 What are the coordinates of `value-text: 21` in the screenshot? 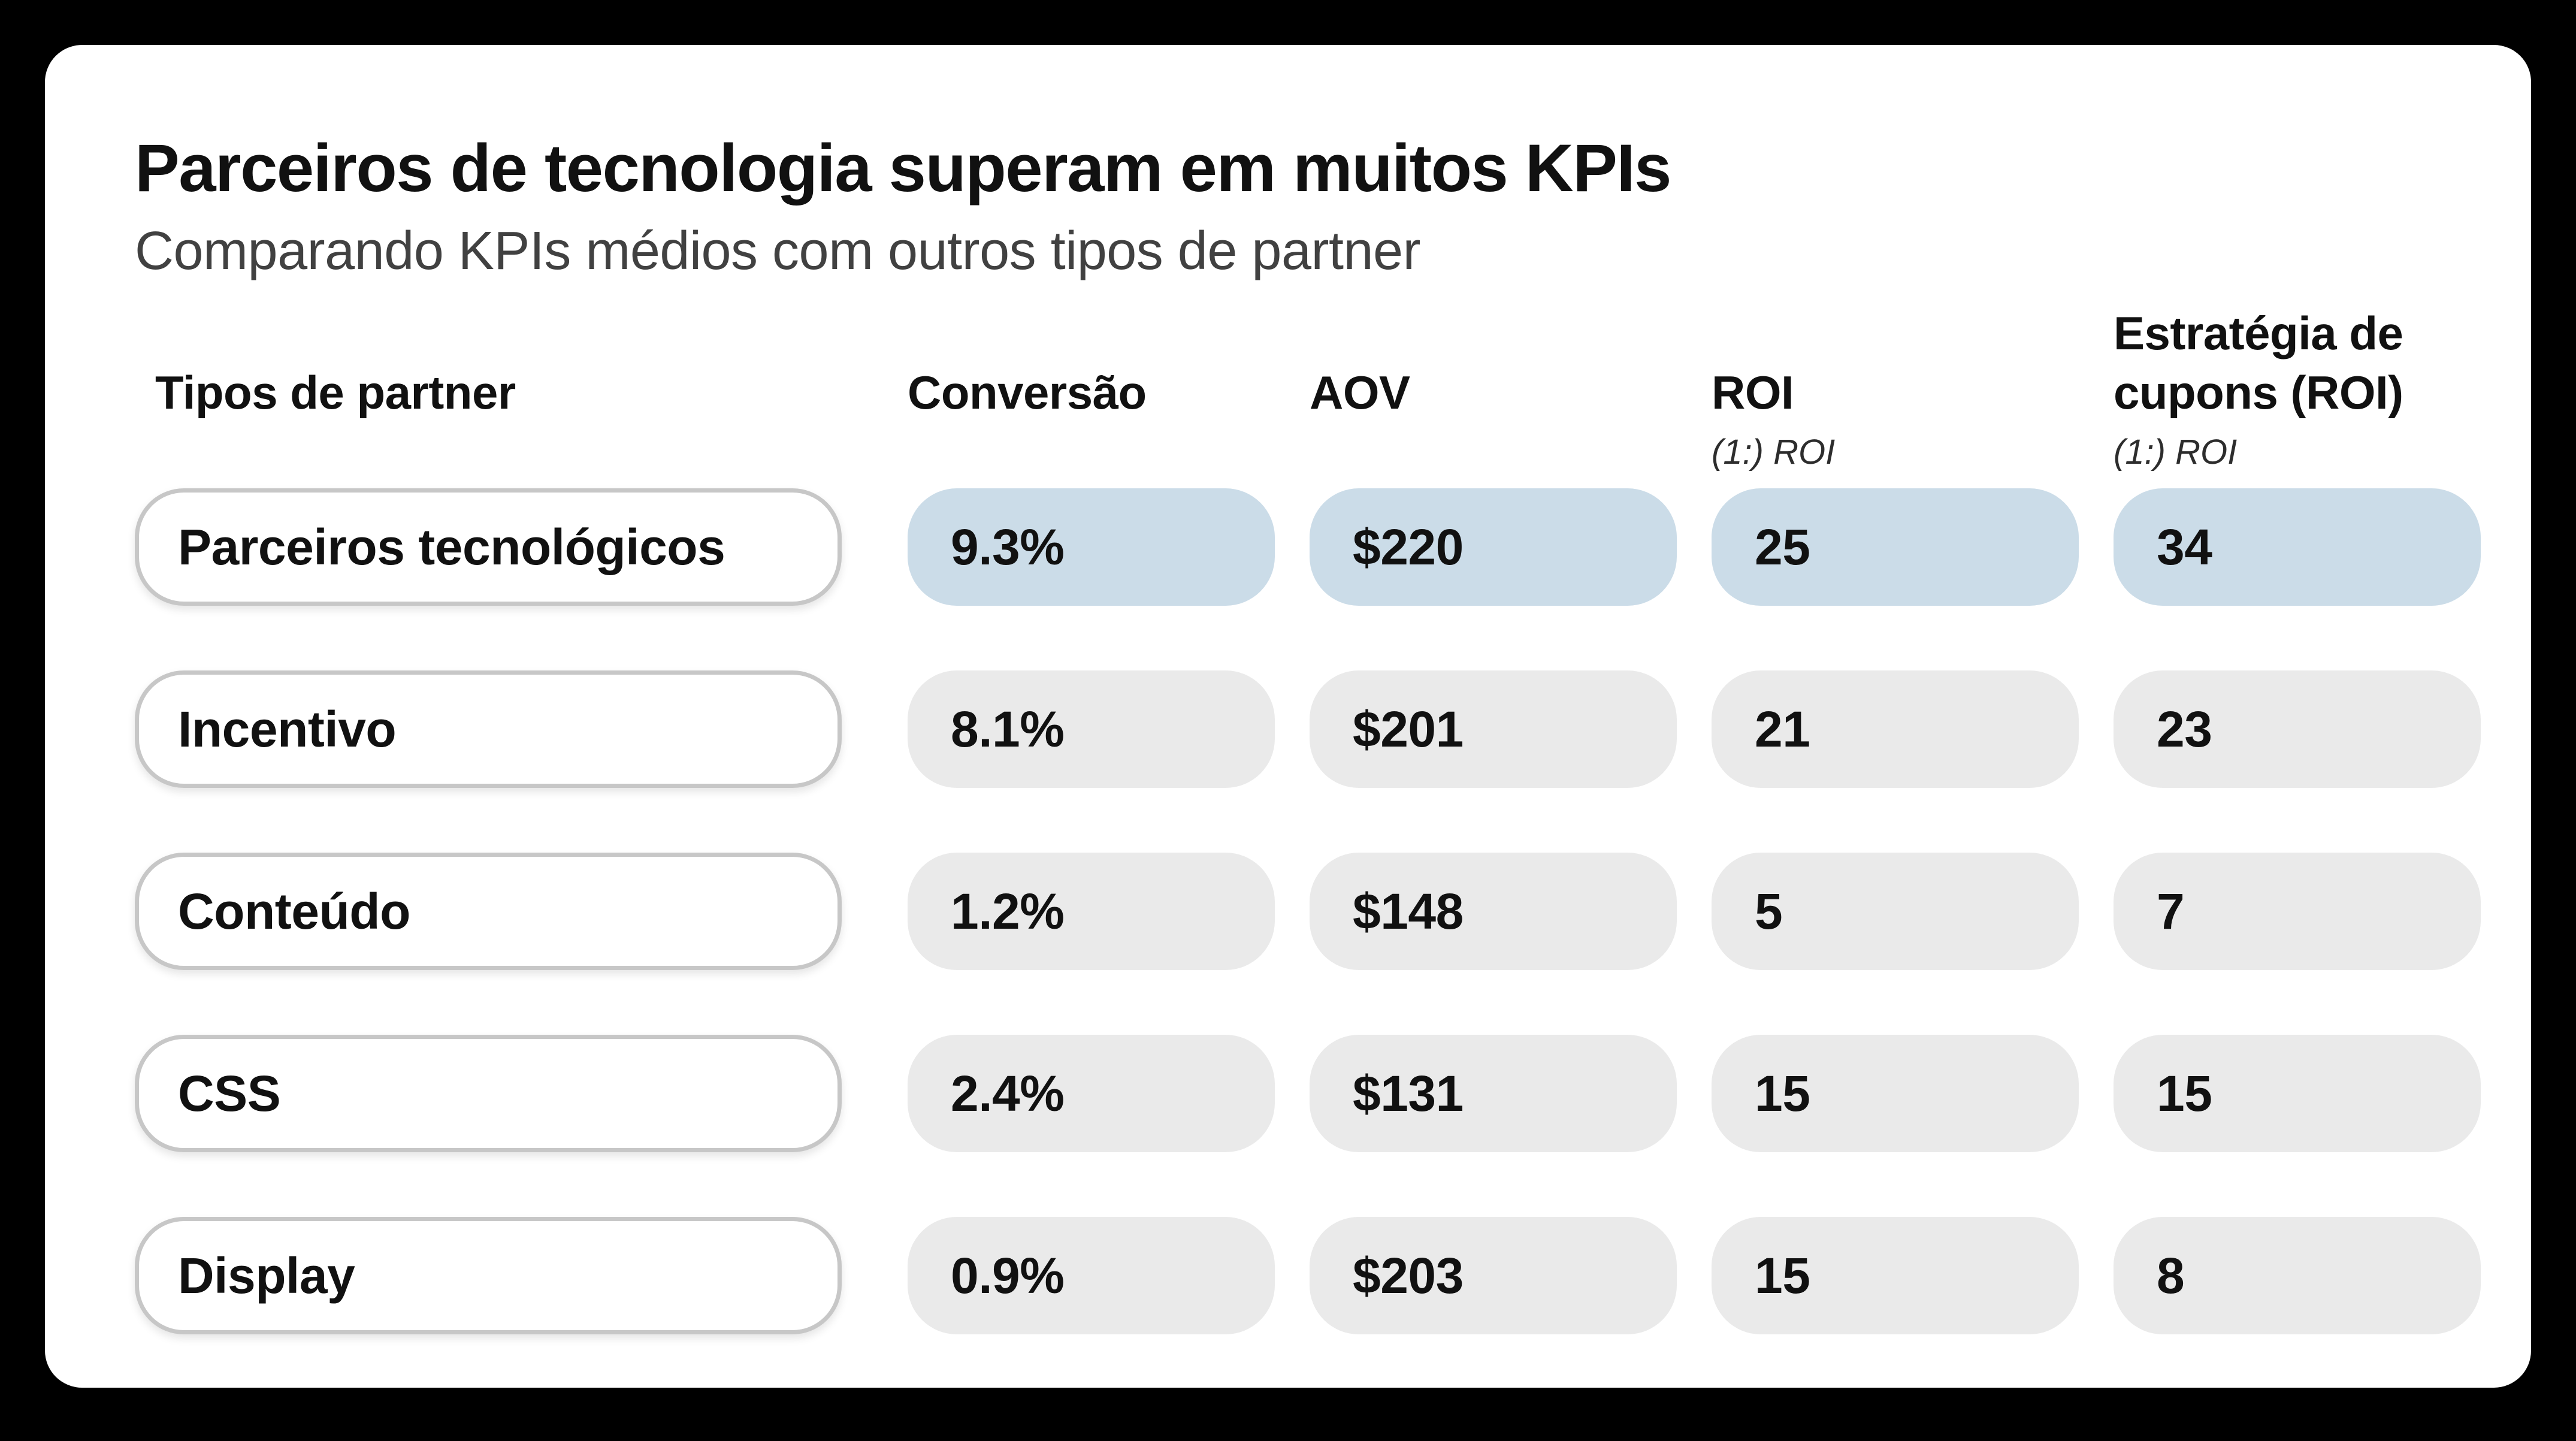 It's located at (1782, 728).